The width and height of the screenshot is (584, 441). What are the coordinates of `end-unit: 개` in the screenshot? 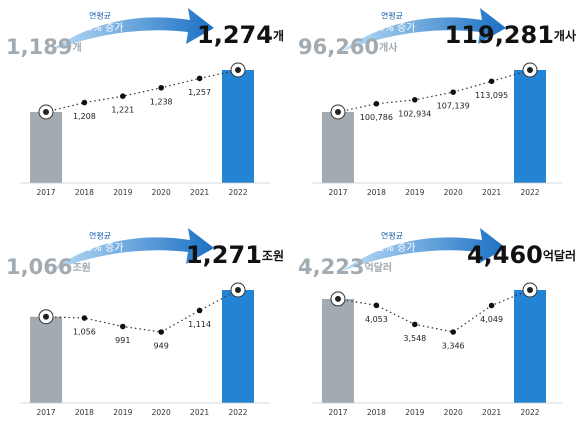 It's located at (278, 36).